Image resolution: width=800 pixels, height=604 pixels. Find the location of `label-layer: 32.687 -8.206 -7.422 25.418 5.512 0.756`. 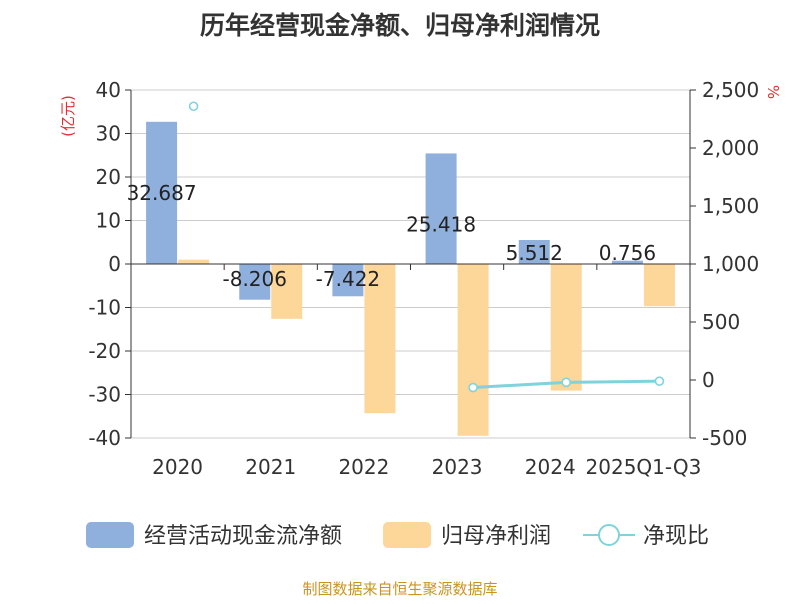

label-layer: 32.687 -8.206 -7.422 25.418 5.512 0.756 is located at coordinates (391, 236).